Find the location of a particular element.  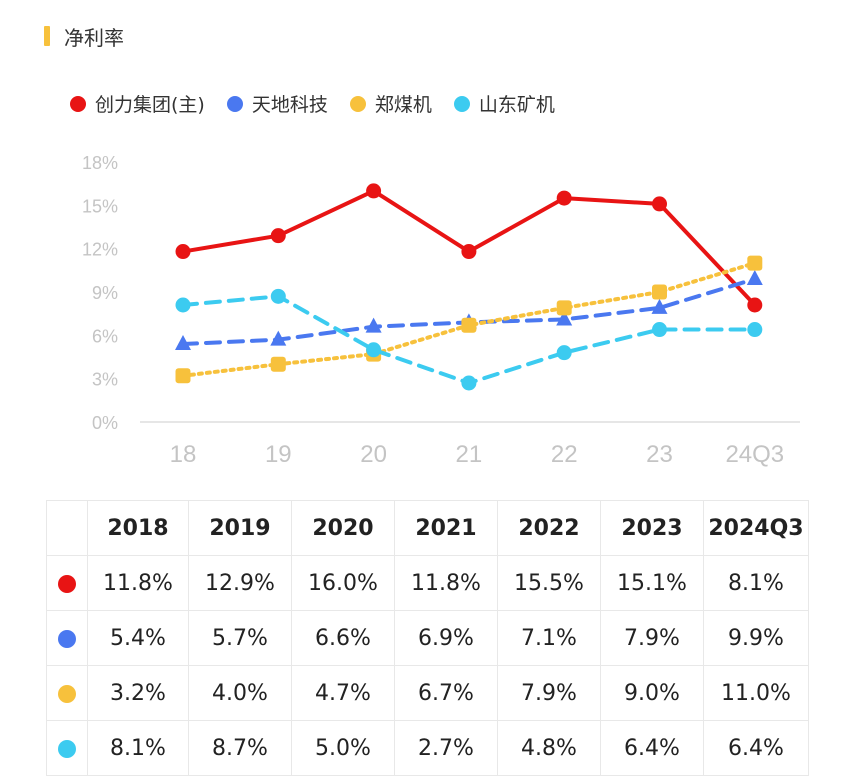

table-cell: 5.0% is located at coordinates (343, 748).